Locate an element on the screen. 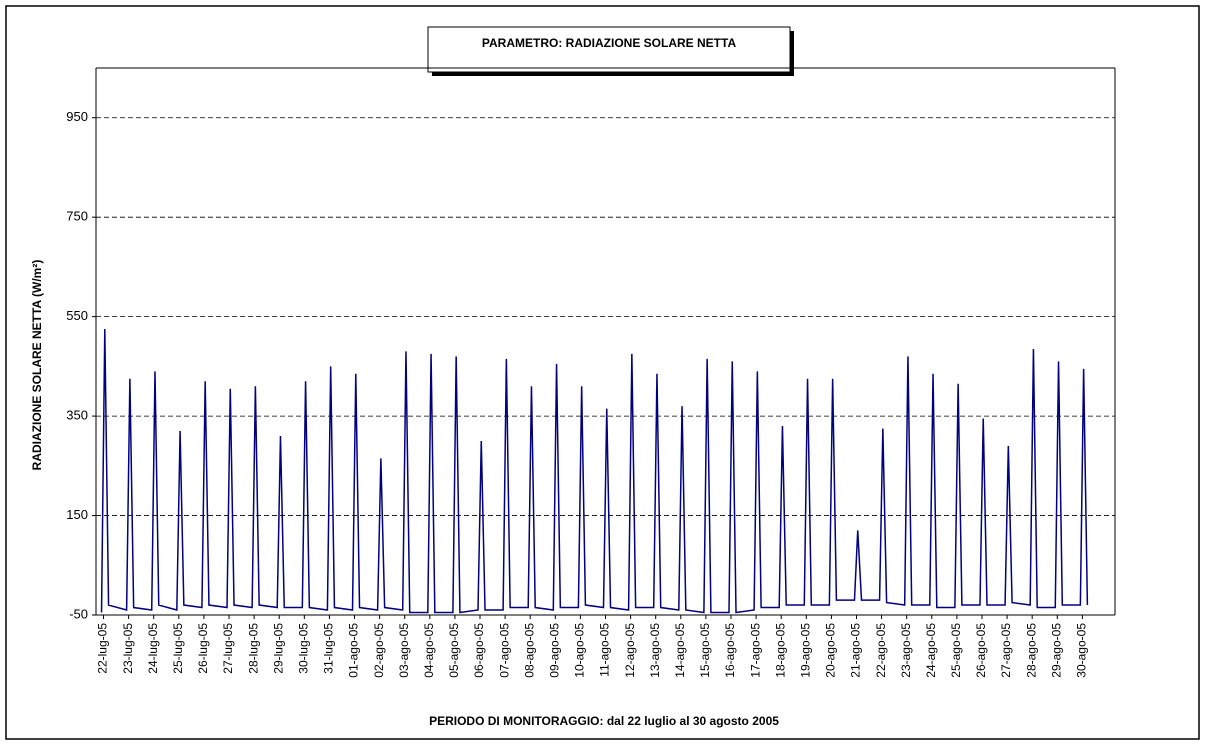 This screenshot has height=751, width=1206. title-box is located at coordinates (609, 49).